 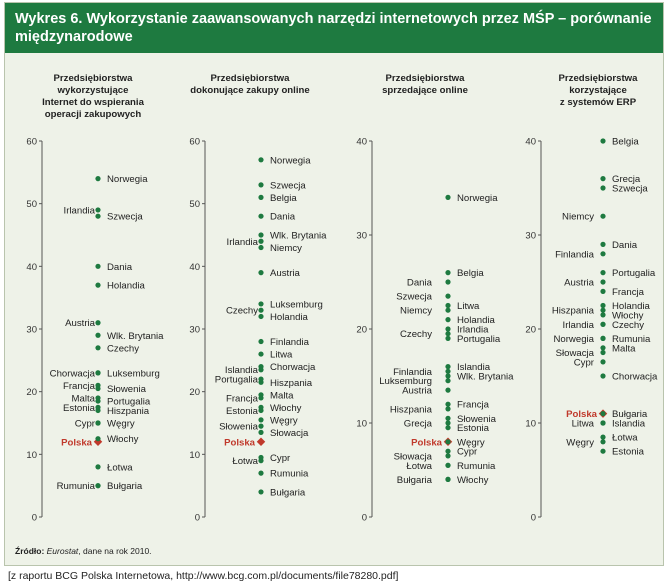 I want to click on panel-1-czechy-dot, so click(x=98, y=348).